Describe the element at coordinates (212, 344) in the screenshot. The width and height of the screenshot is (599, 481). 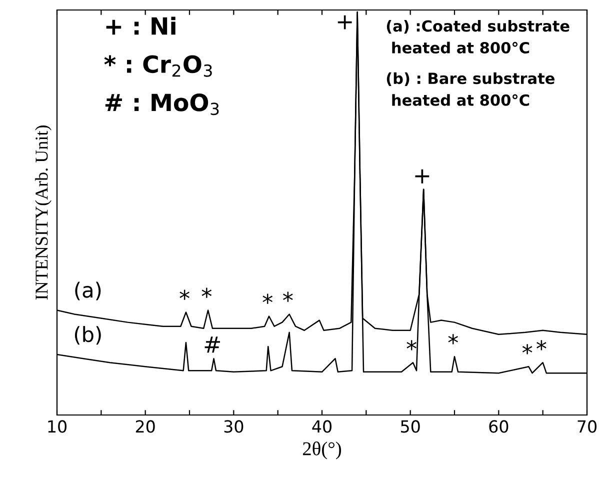
I see `annotation: #` at that location.